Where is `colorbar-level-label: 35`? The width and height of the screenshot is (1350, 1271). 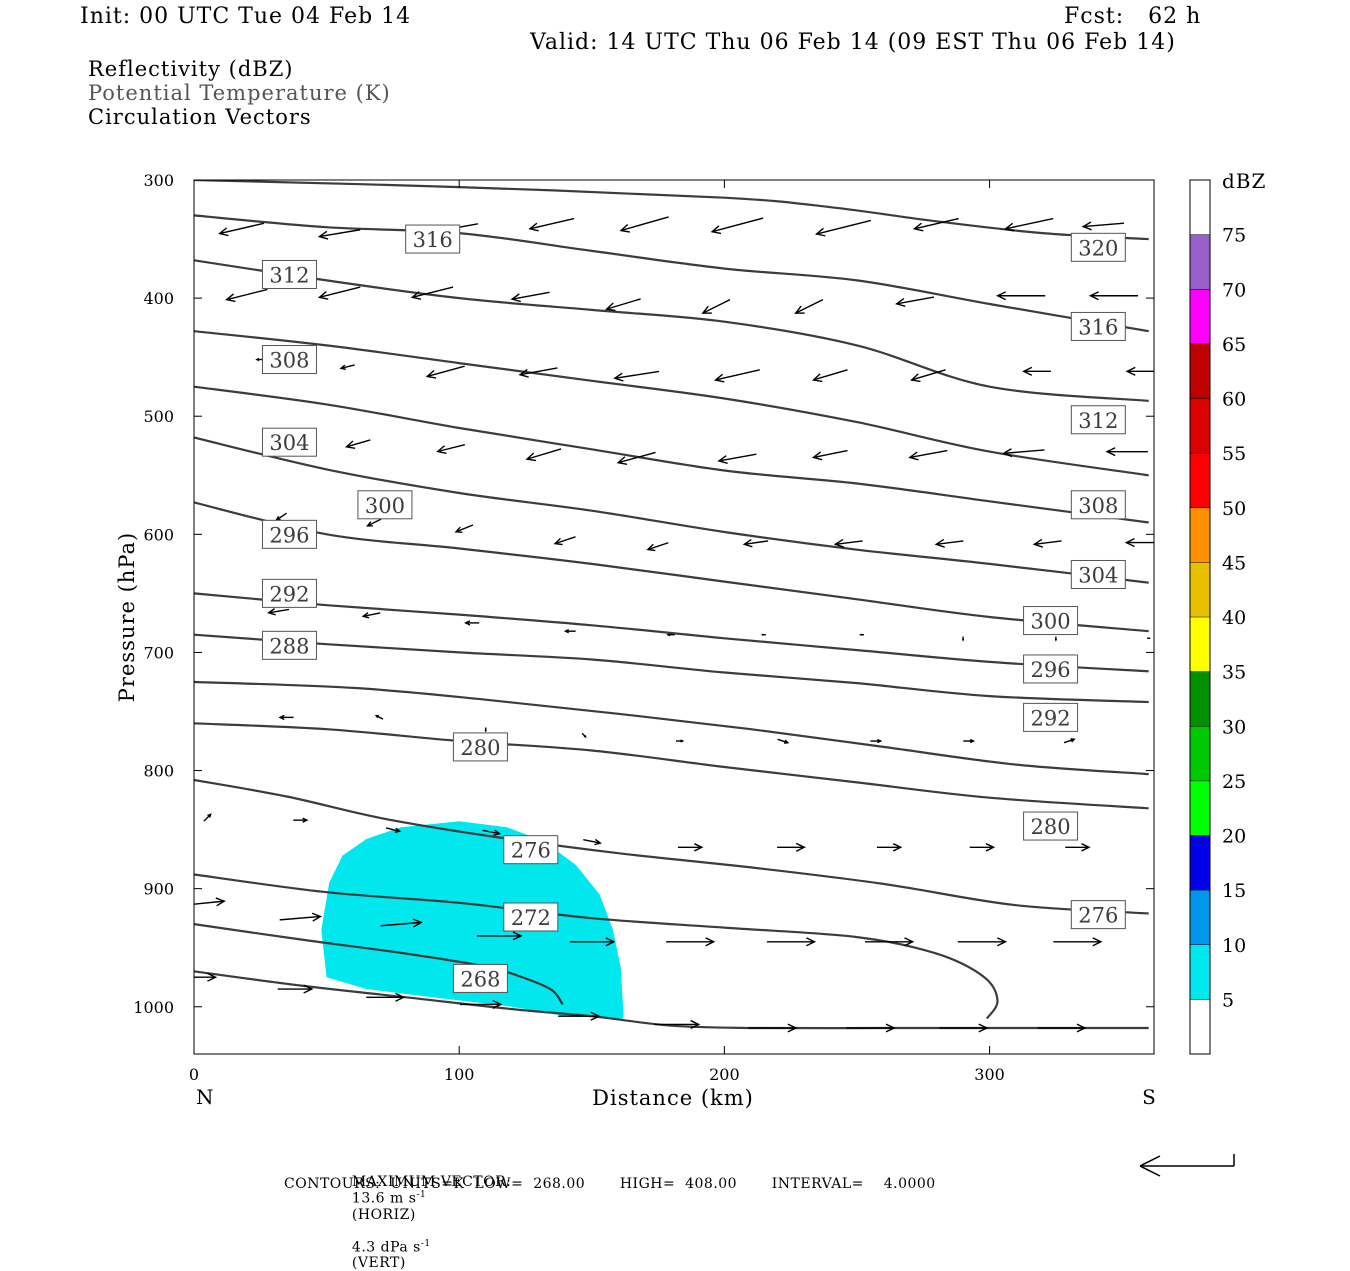
colorbar-level-label: 35 is located at coordinates (1234, 673).